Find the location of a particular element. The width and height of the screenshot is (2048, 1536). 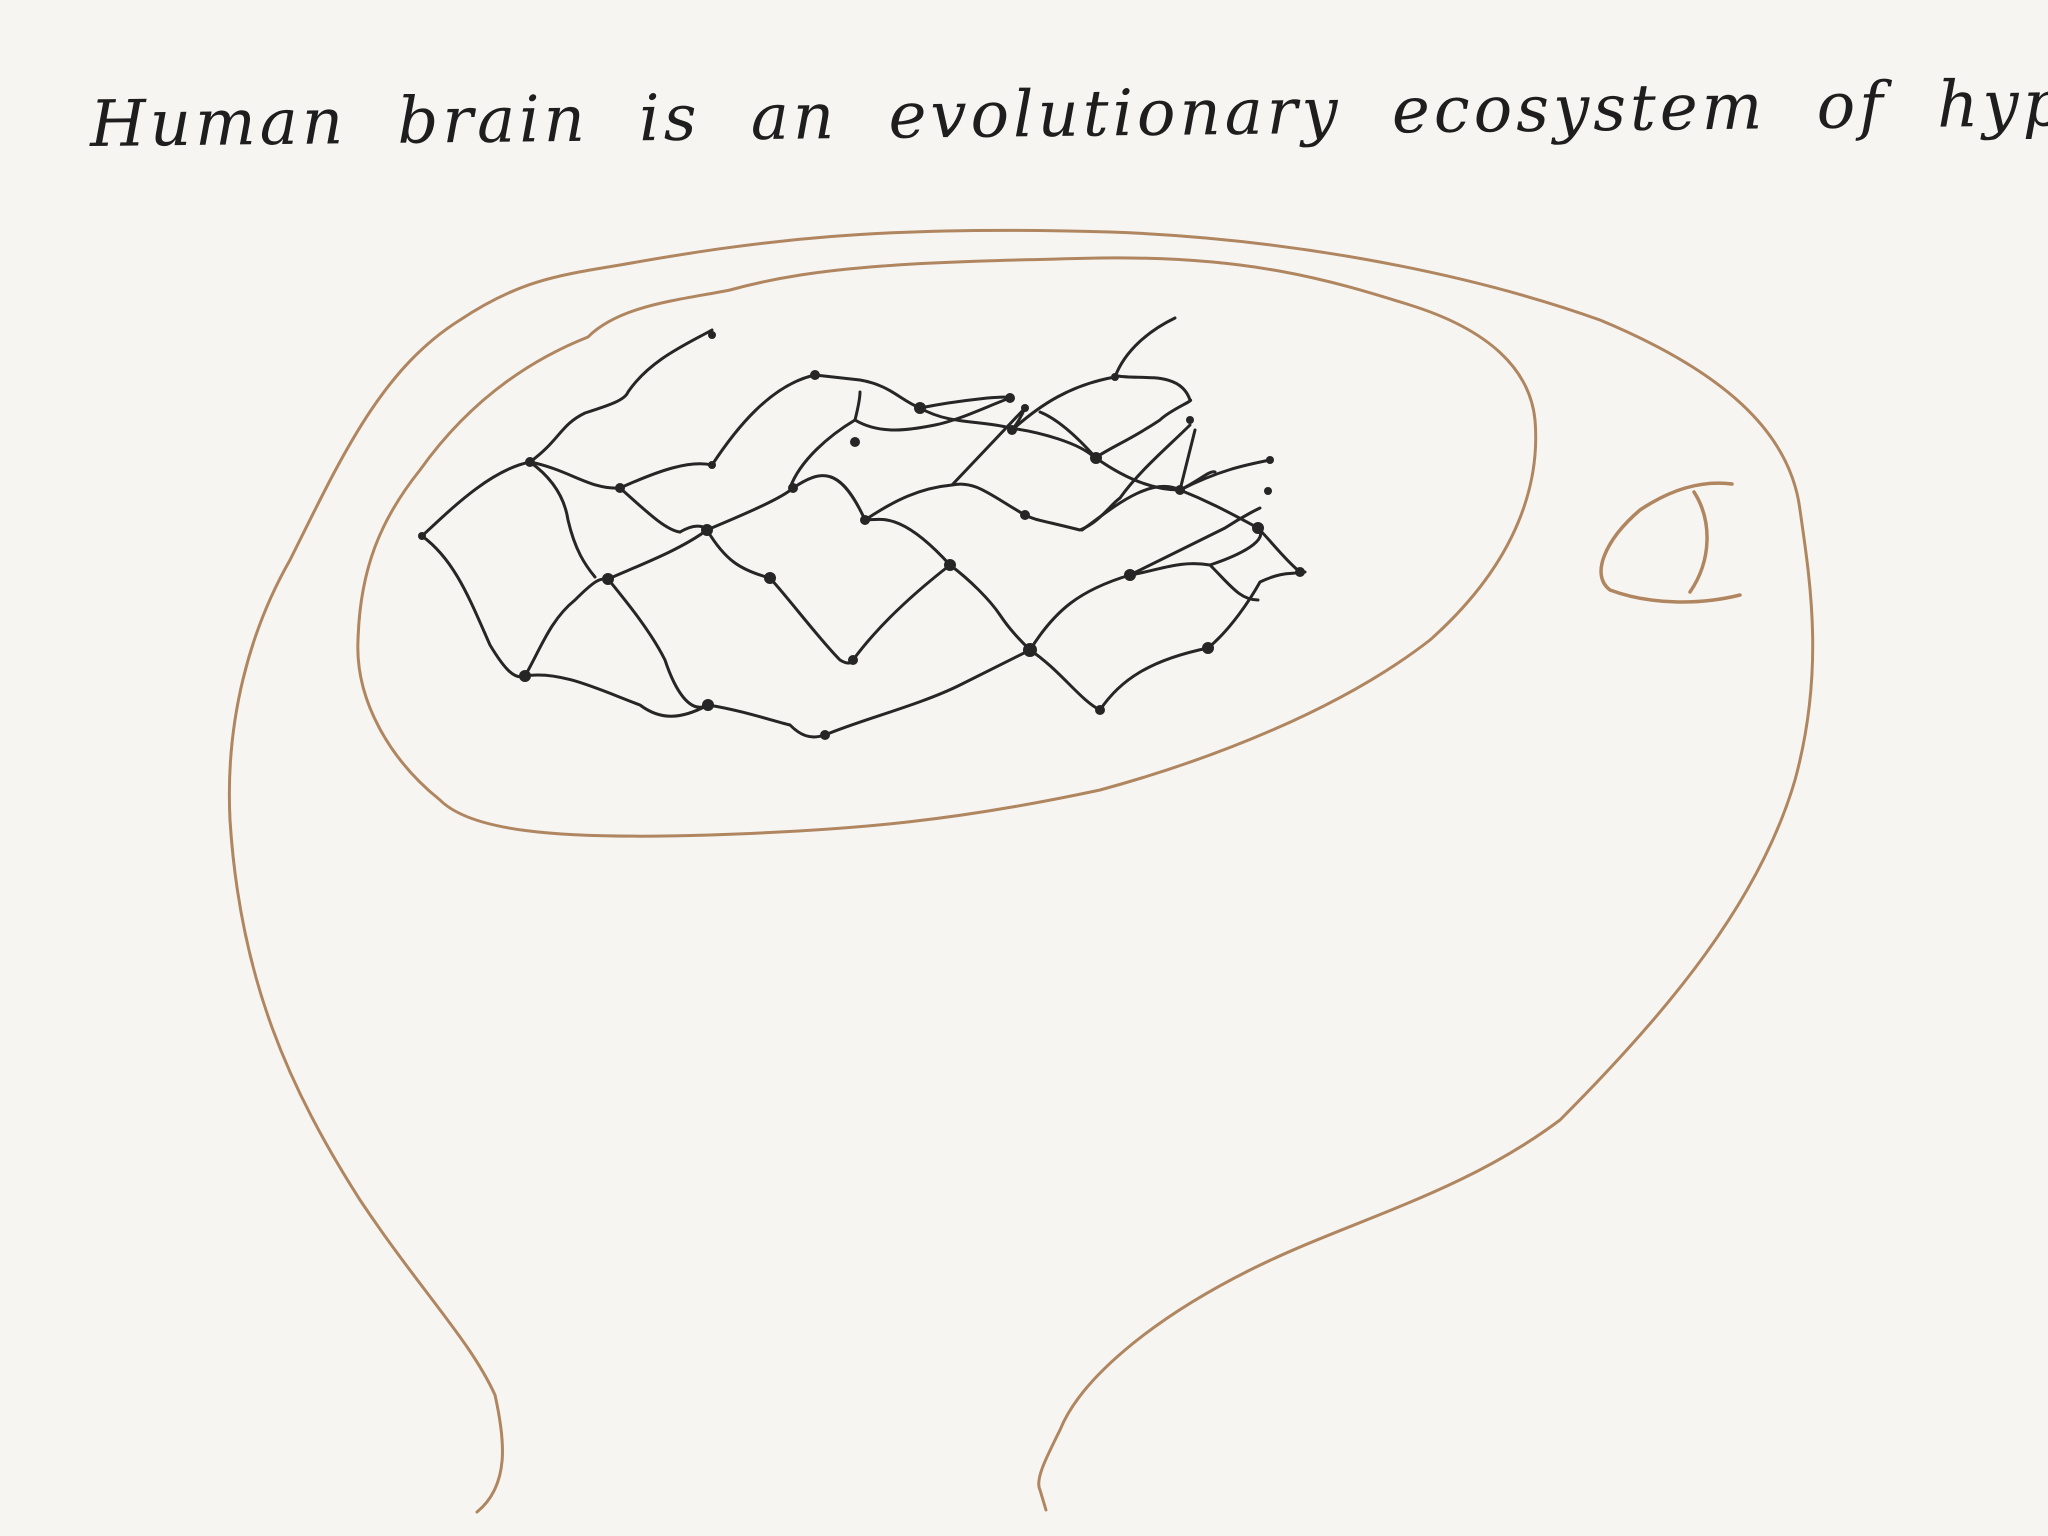

ear is located at coordinates (1670, 542).